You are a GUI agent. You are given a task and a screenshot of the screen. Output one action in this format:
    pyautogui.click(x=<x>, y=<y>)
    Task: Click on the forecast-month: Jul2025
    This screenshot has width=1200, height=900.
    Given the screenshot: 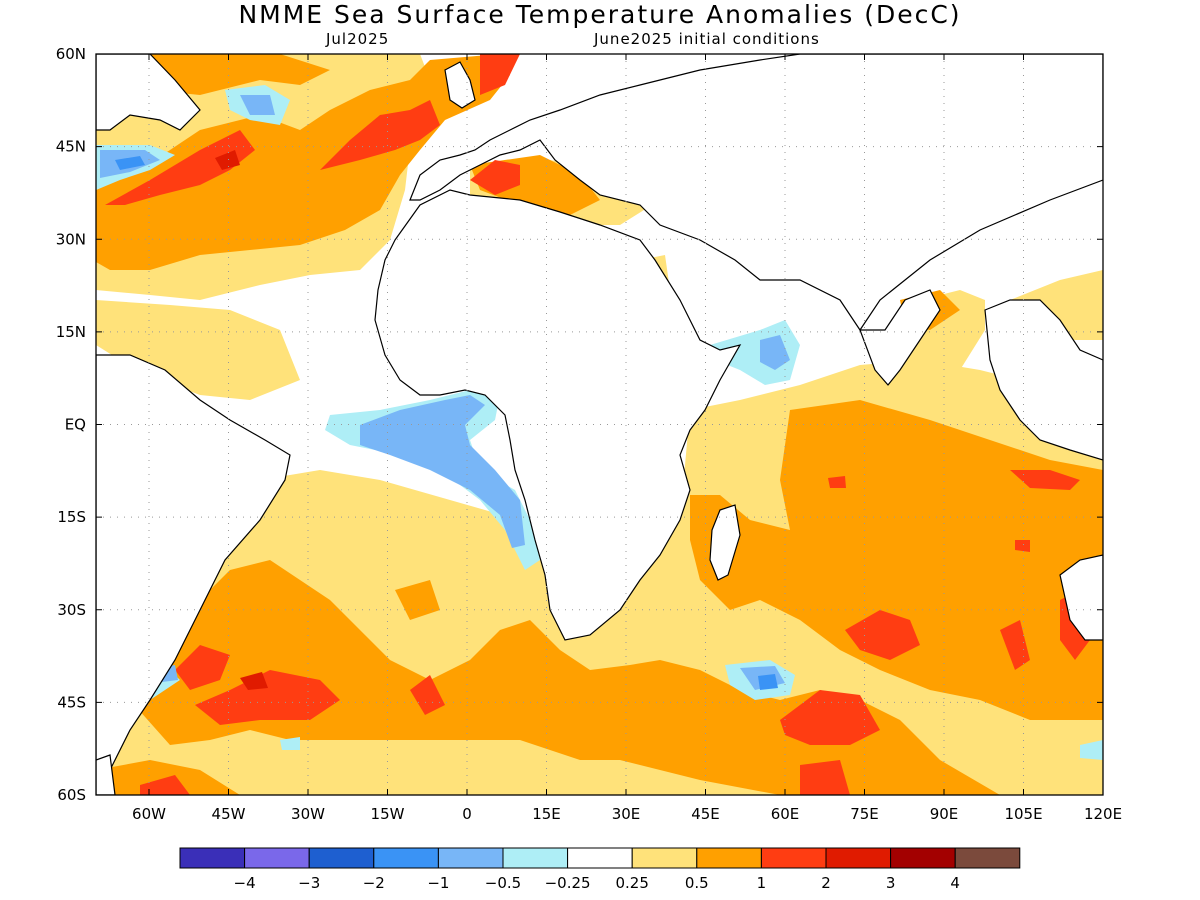 What is the action you would take?
    pyautogui.click(x=358, y=39)
    